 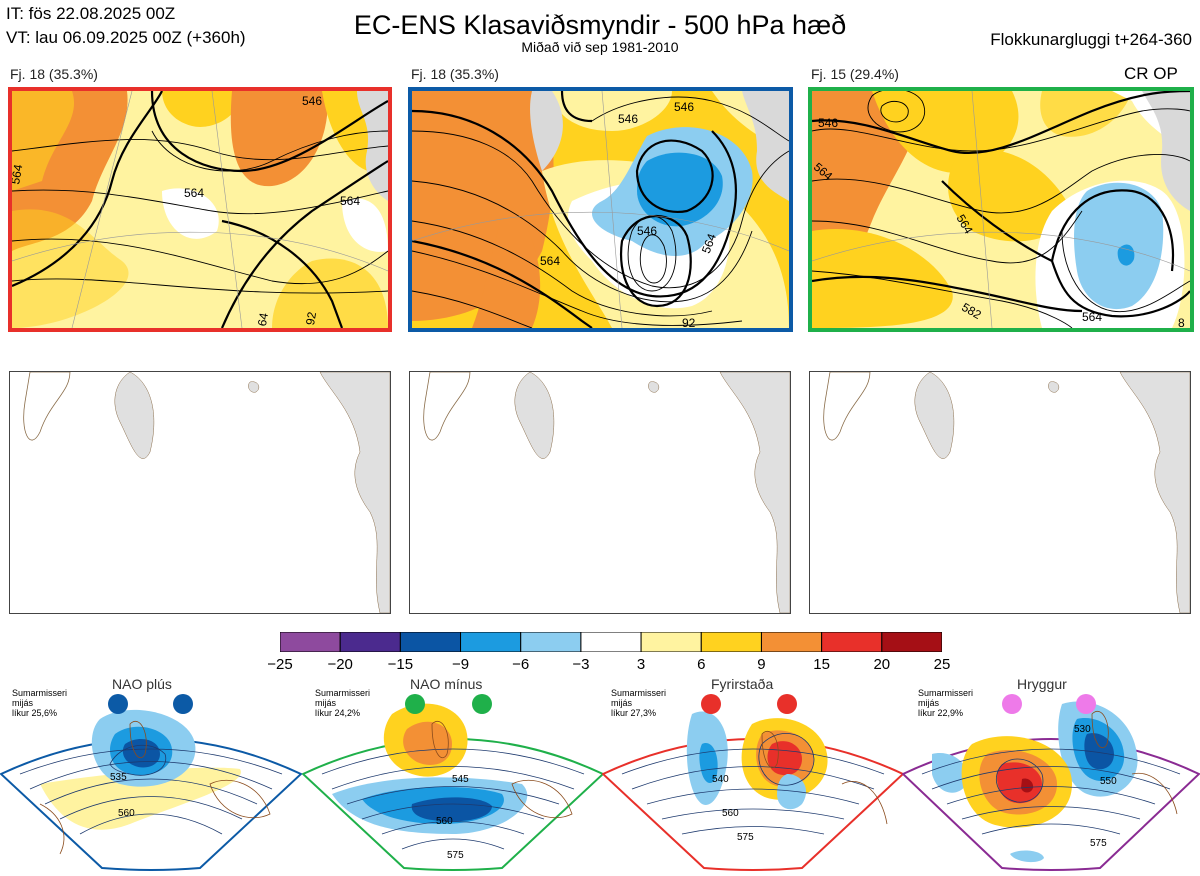 What do you see at coordinates (761, 664) in the screenshot?
I see `colorbar-tick-label: 9` at bounding box center [761, 664].